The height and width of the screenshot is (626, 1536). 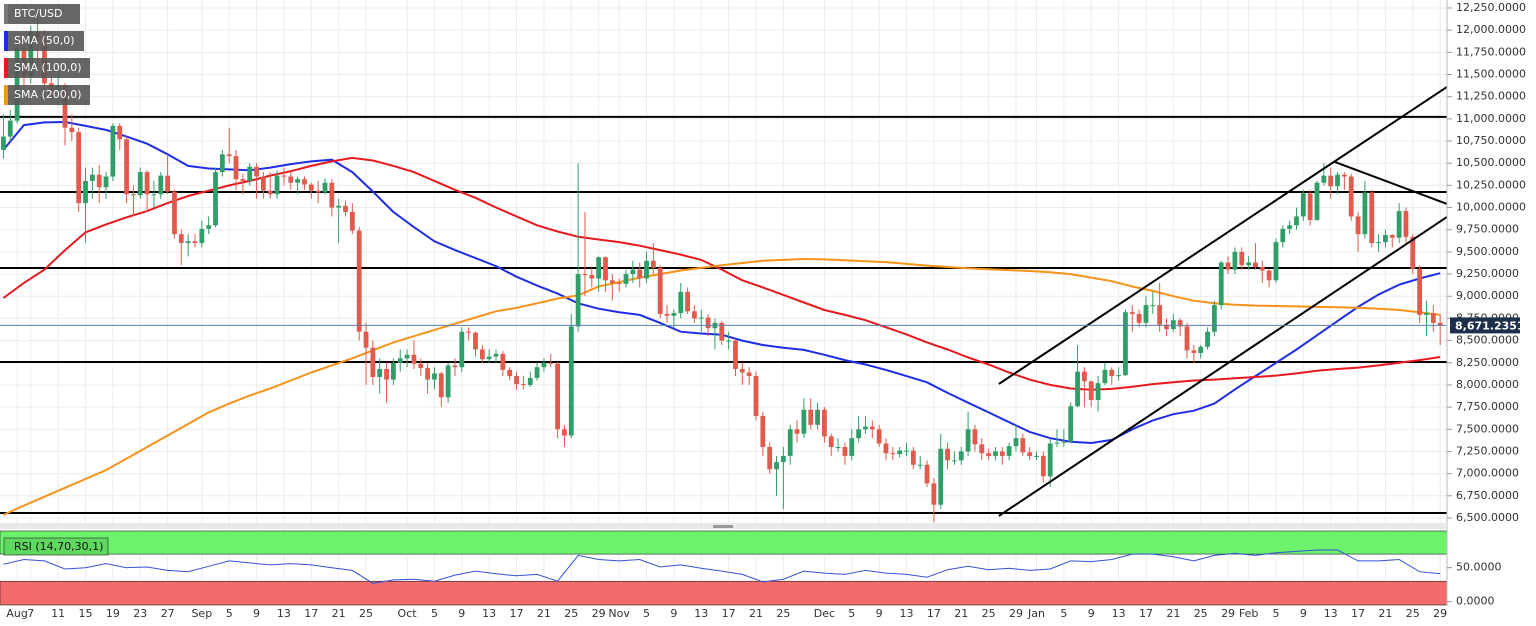 What do you see at coordinates (1036, 613) in the screenshot?
I see `x-tick-label: Jan` at bounding box center [1036, 613].